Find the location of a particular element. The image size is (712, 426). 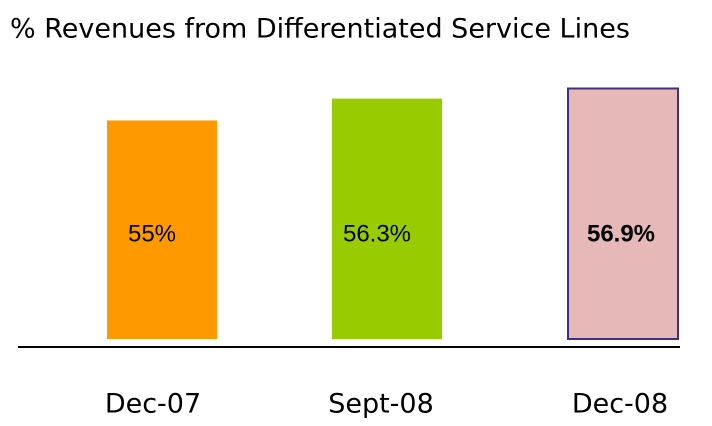

x-tick-label: Dec-07 is located at coordinates (153, 404).